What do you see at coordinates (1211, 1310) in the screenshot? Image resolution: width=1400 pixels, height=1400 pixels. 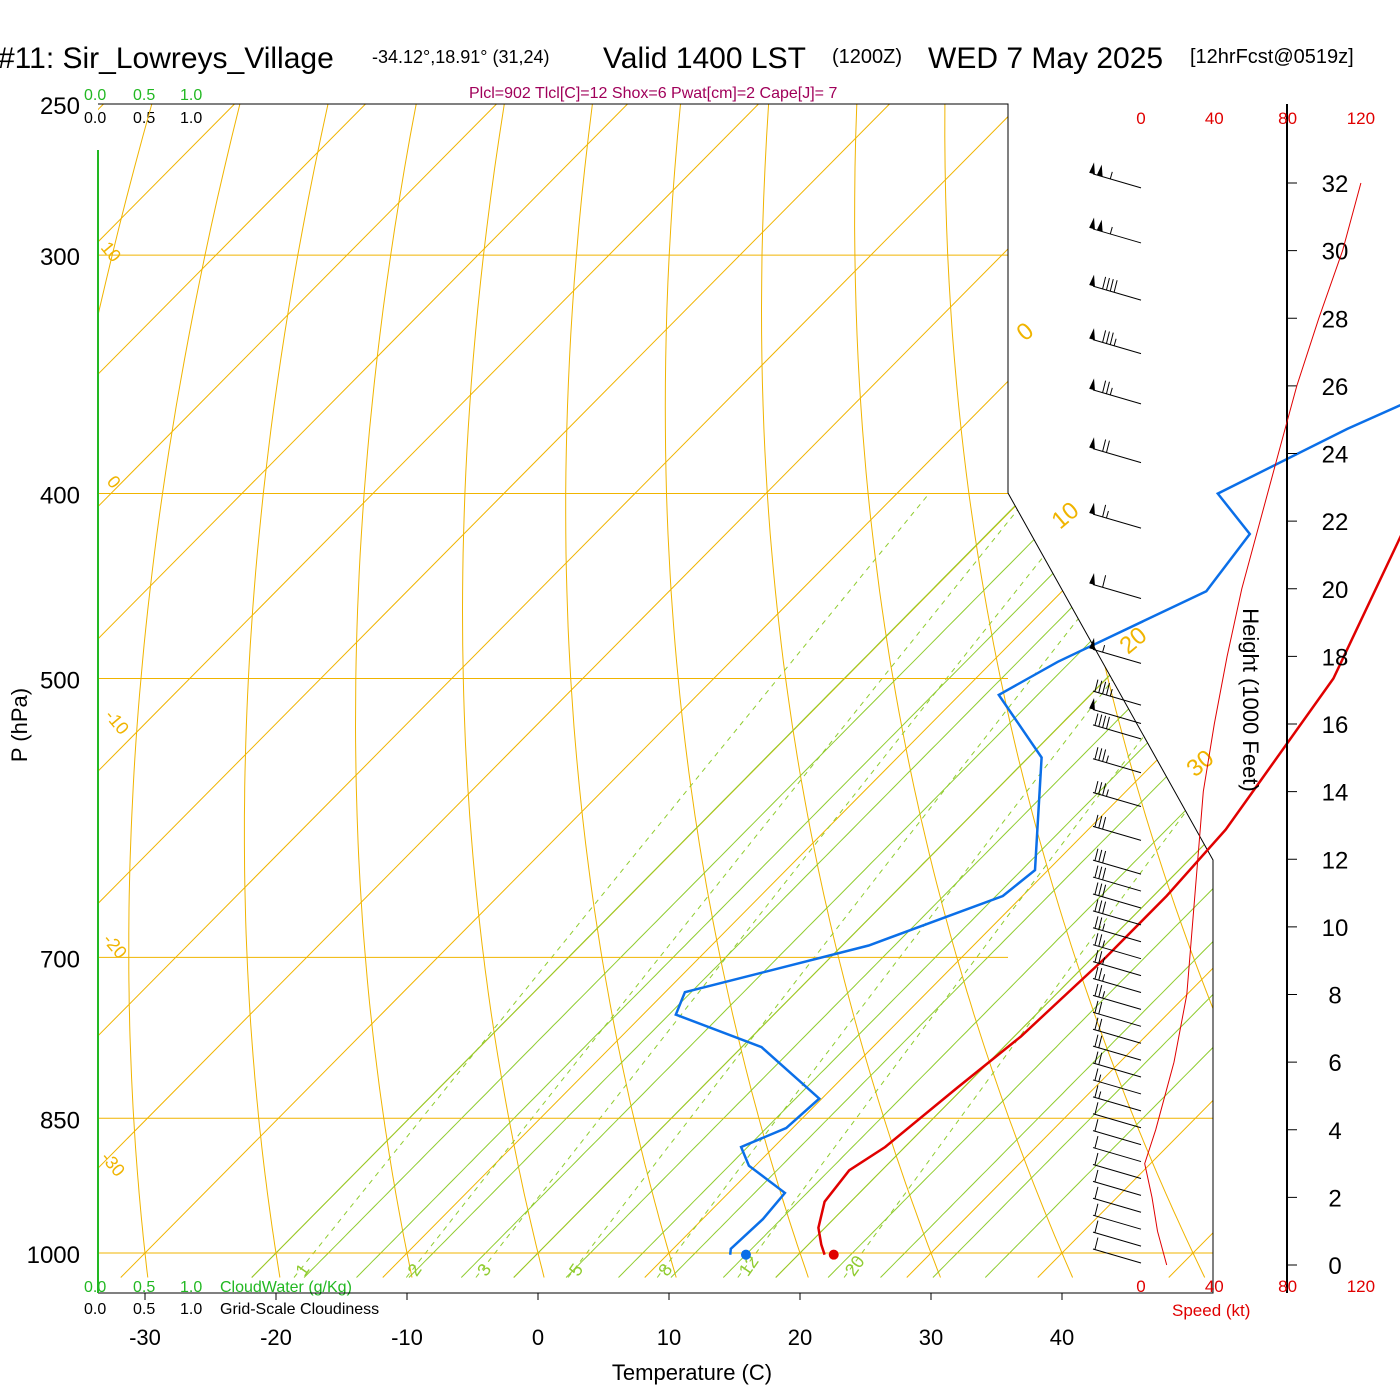 I see `wind-speed-label: Speed (kt)` at bounding box center [1211, 1310].